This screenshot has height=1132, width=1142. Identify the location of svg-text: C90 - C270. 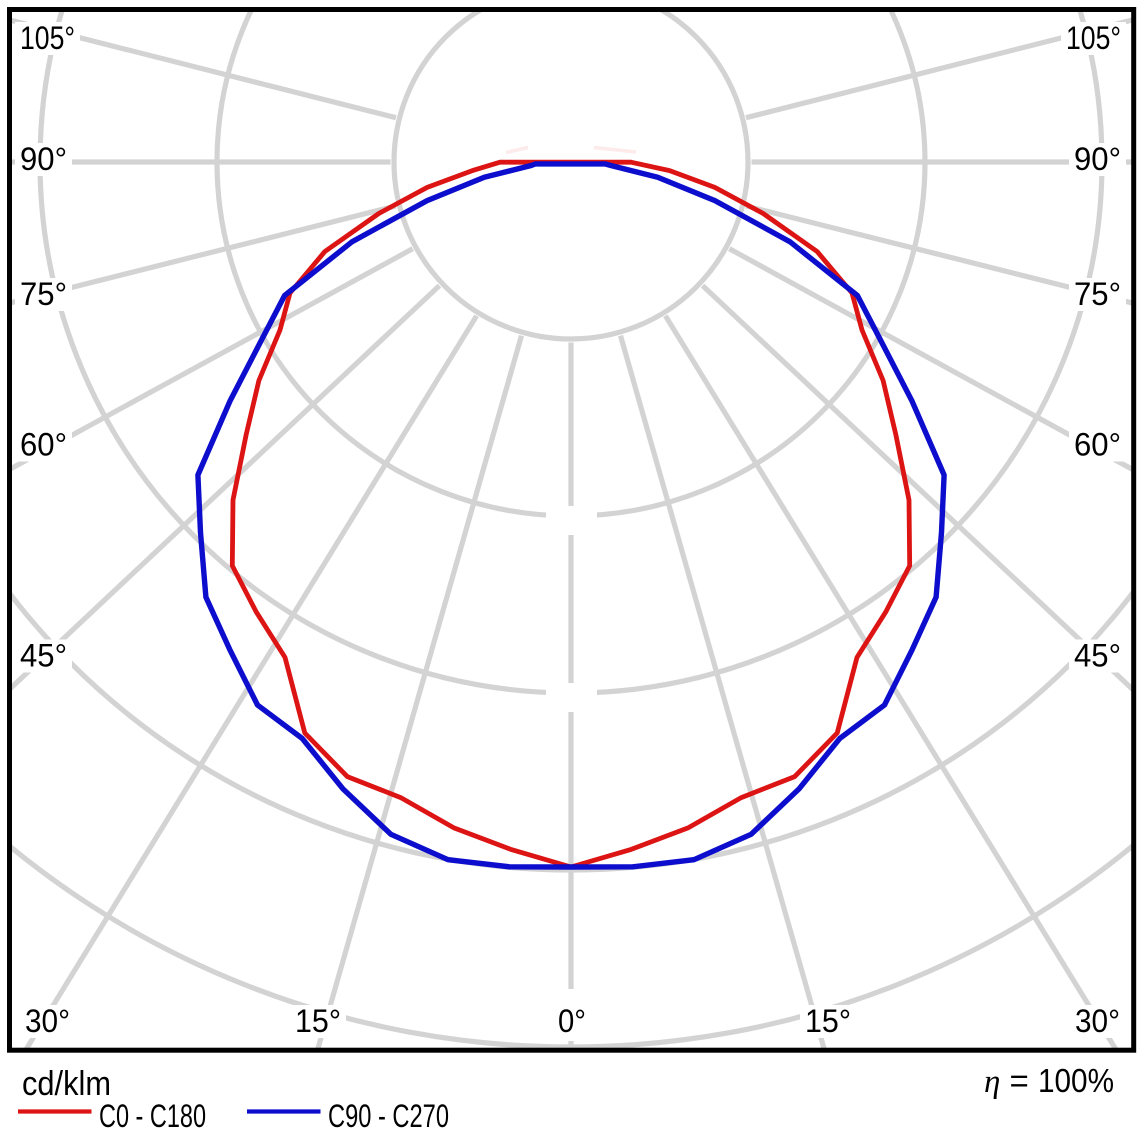
(388, 1115).